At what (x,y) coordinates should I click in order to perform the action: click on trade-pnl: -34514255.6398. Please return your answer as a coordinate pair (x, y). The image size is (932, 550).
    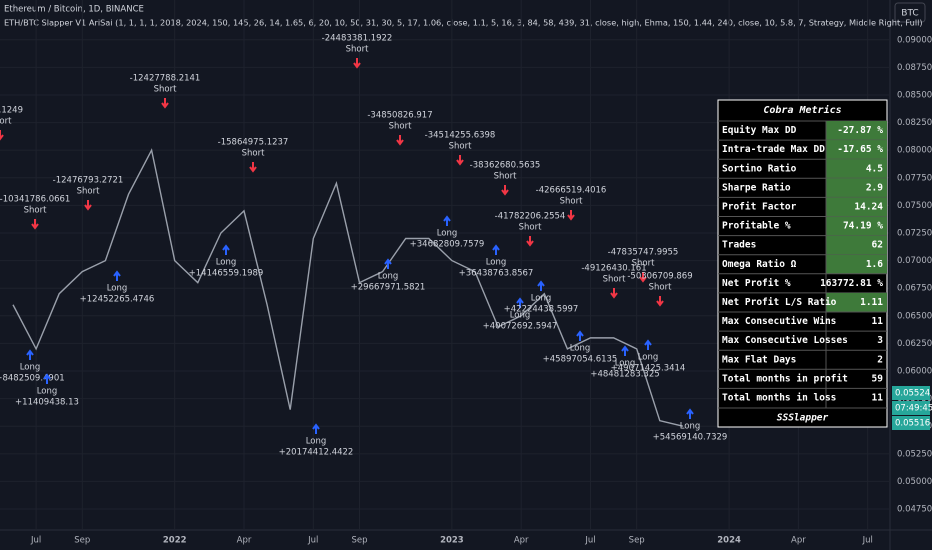
    Looking at the image, I should click on (460, 136).